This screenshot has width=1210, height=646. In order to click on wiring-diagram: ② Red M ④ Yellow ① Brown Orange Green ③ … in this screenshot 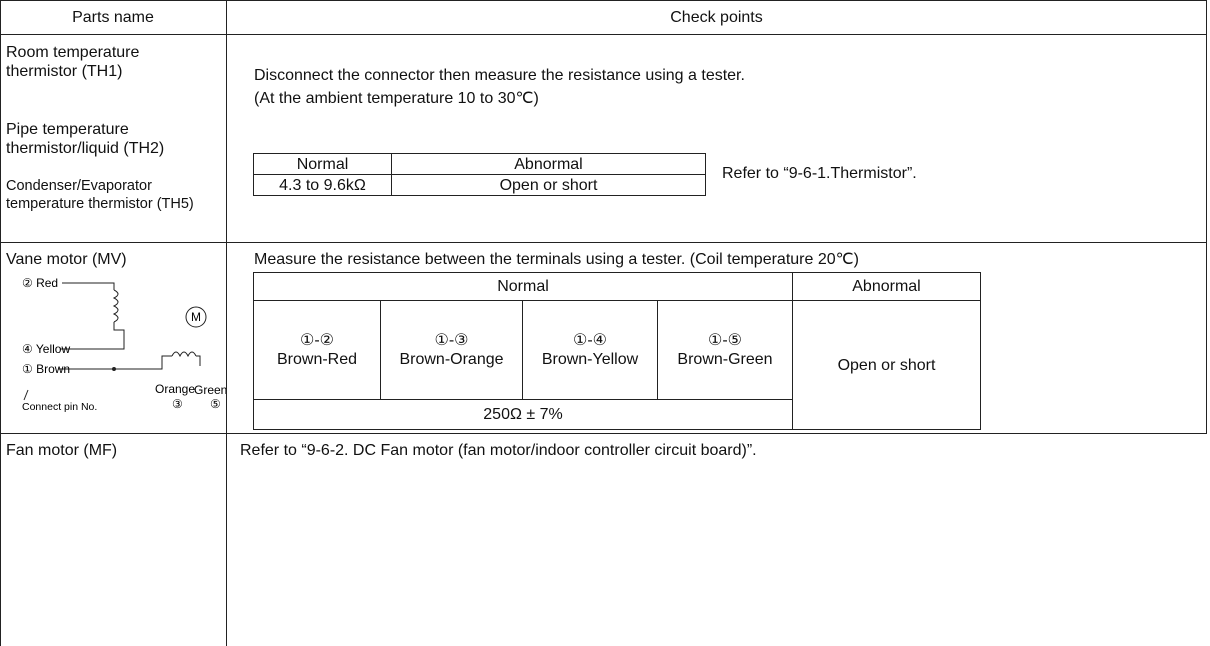, I will do `click(124, 344)`.